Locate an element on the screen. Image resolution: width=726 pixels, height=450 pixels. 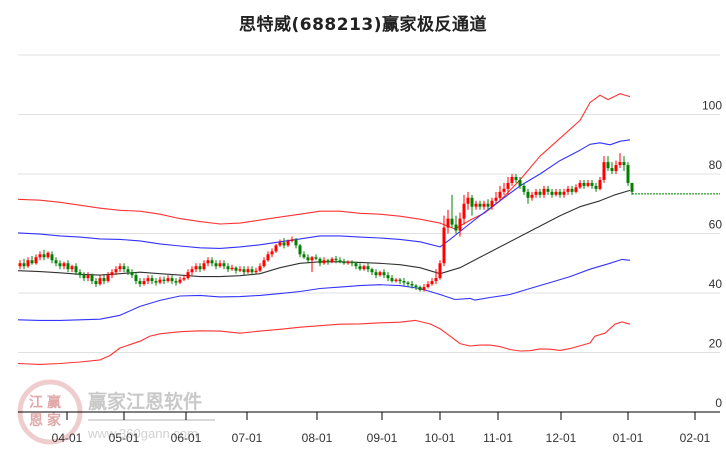
watermark: 江赢恩家 赢家江恩软件 www.360gann.com is located at coordinates (116, 412).